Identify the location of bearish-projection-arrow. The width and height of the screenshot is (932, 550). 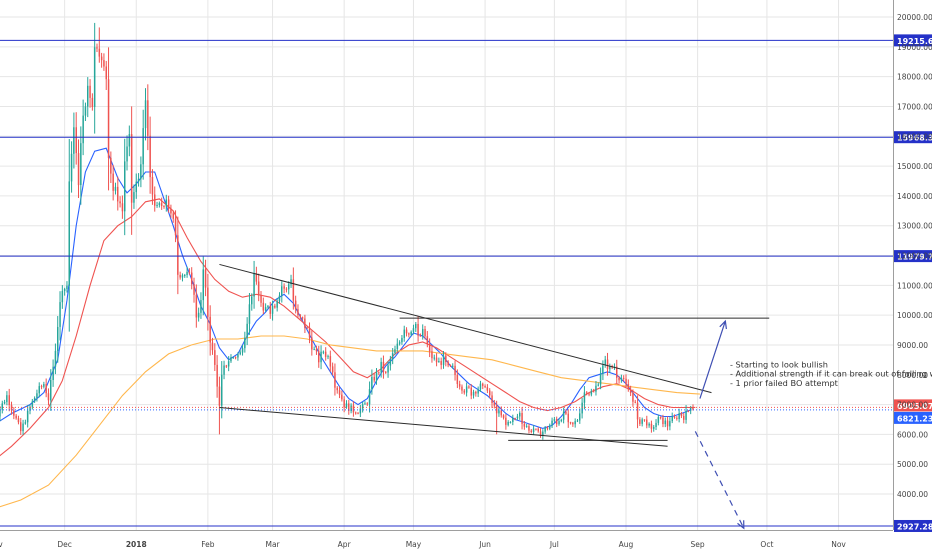
(719, 480).